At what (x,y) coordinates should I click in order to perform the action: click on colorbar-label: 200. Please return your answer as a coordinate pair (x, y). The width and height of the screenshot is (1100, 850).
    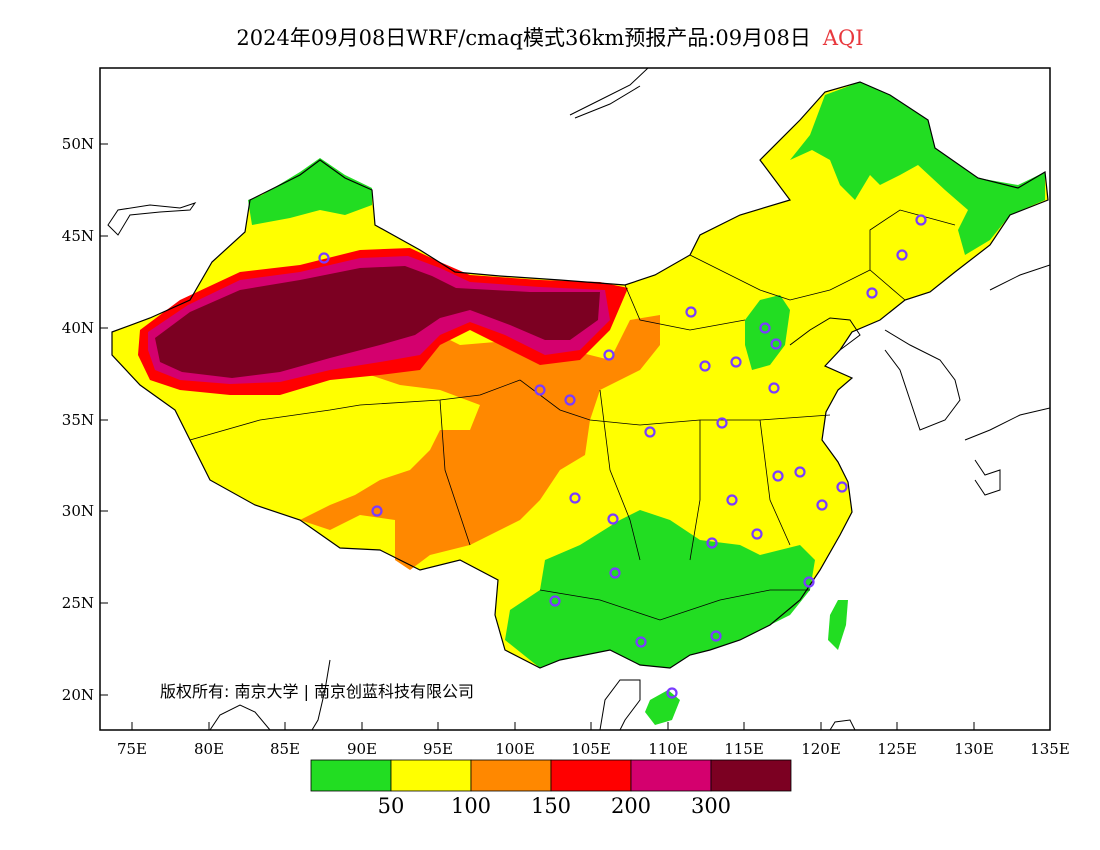
    Looking at the image, I should click on (631, 806).